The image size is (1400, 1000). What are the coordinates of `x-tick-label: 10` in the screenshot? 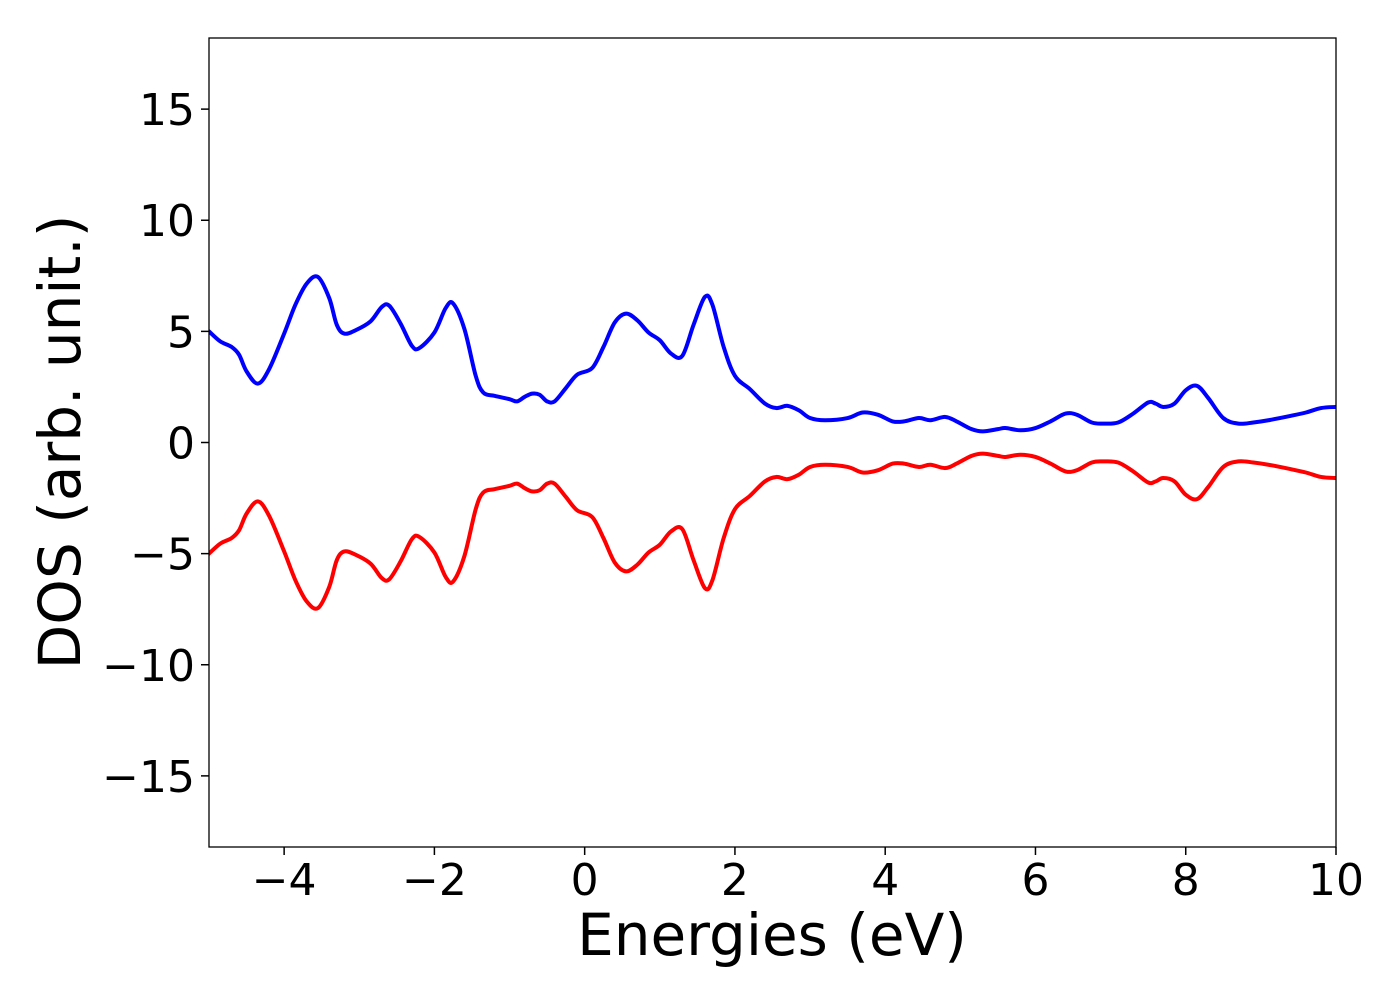 It's located at (1336, 880).